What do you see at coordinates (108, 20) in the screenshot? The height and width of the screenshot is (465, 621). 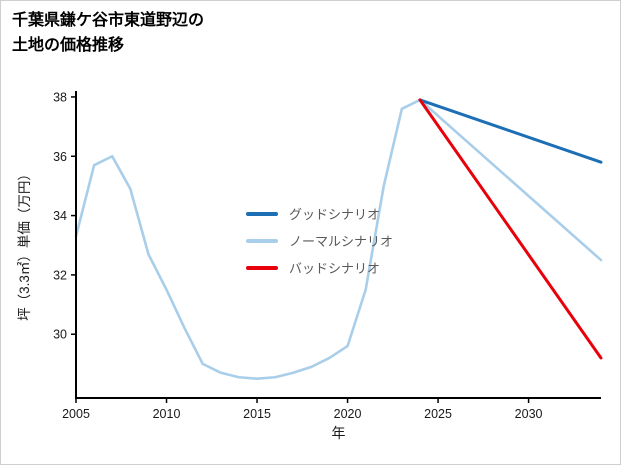 I see `chart-title-line-1: 千葉県鎌ケ谷市東道野辺の` at bounding box center [108, 20].